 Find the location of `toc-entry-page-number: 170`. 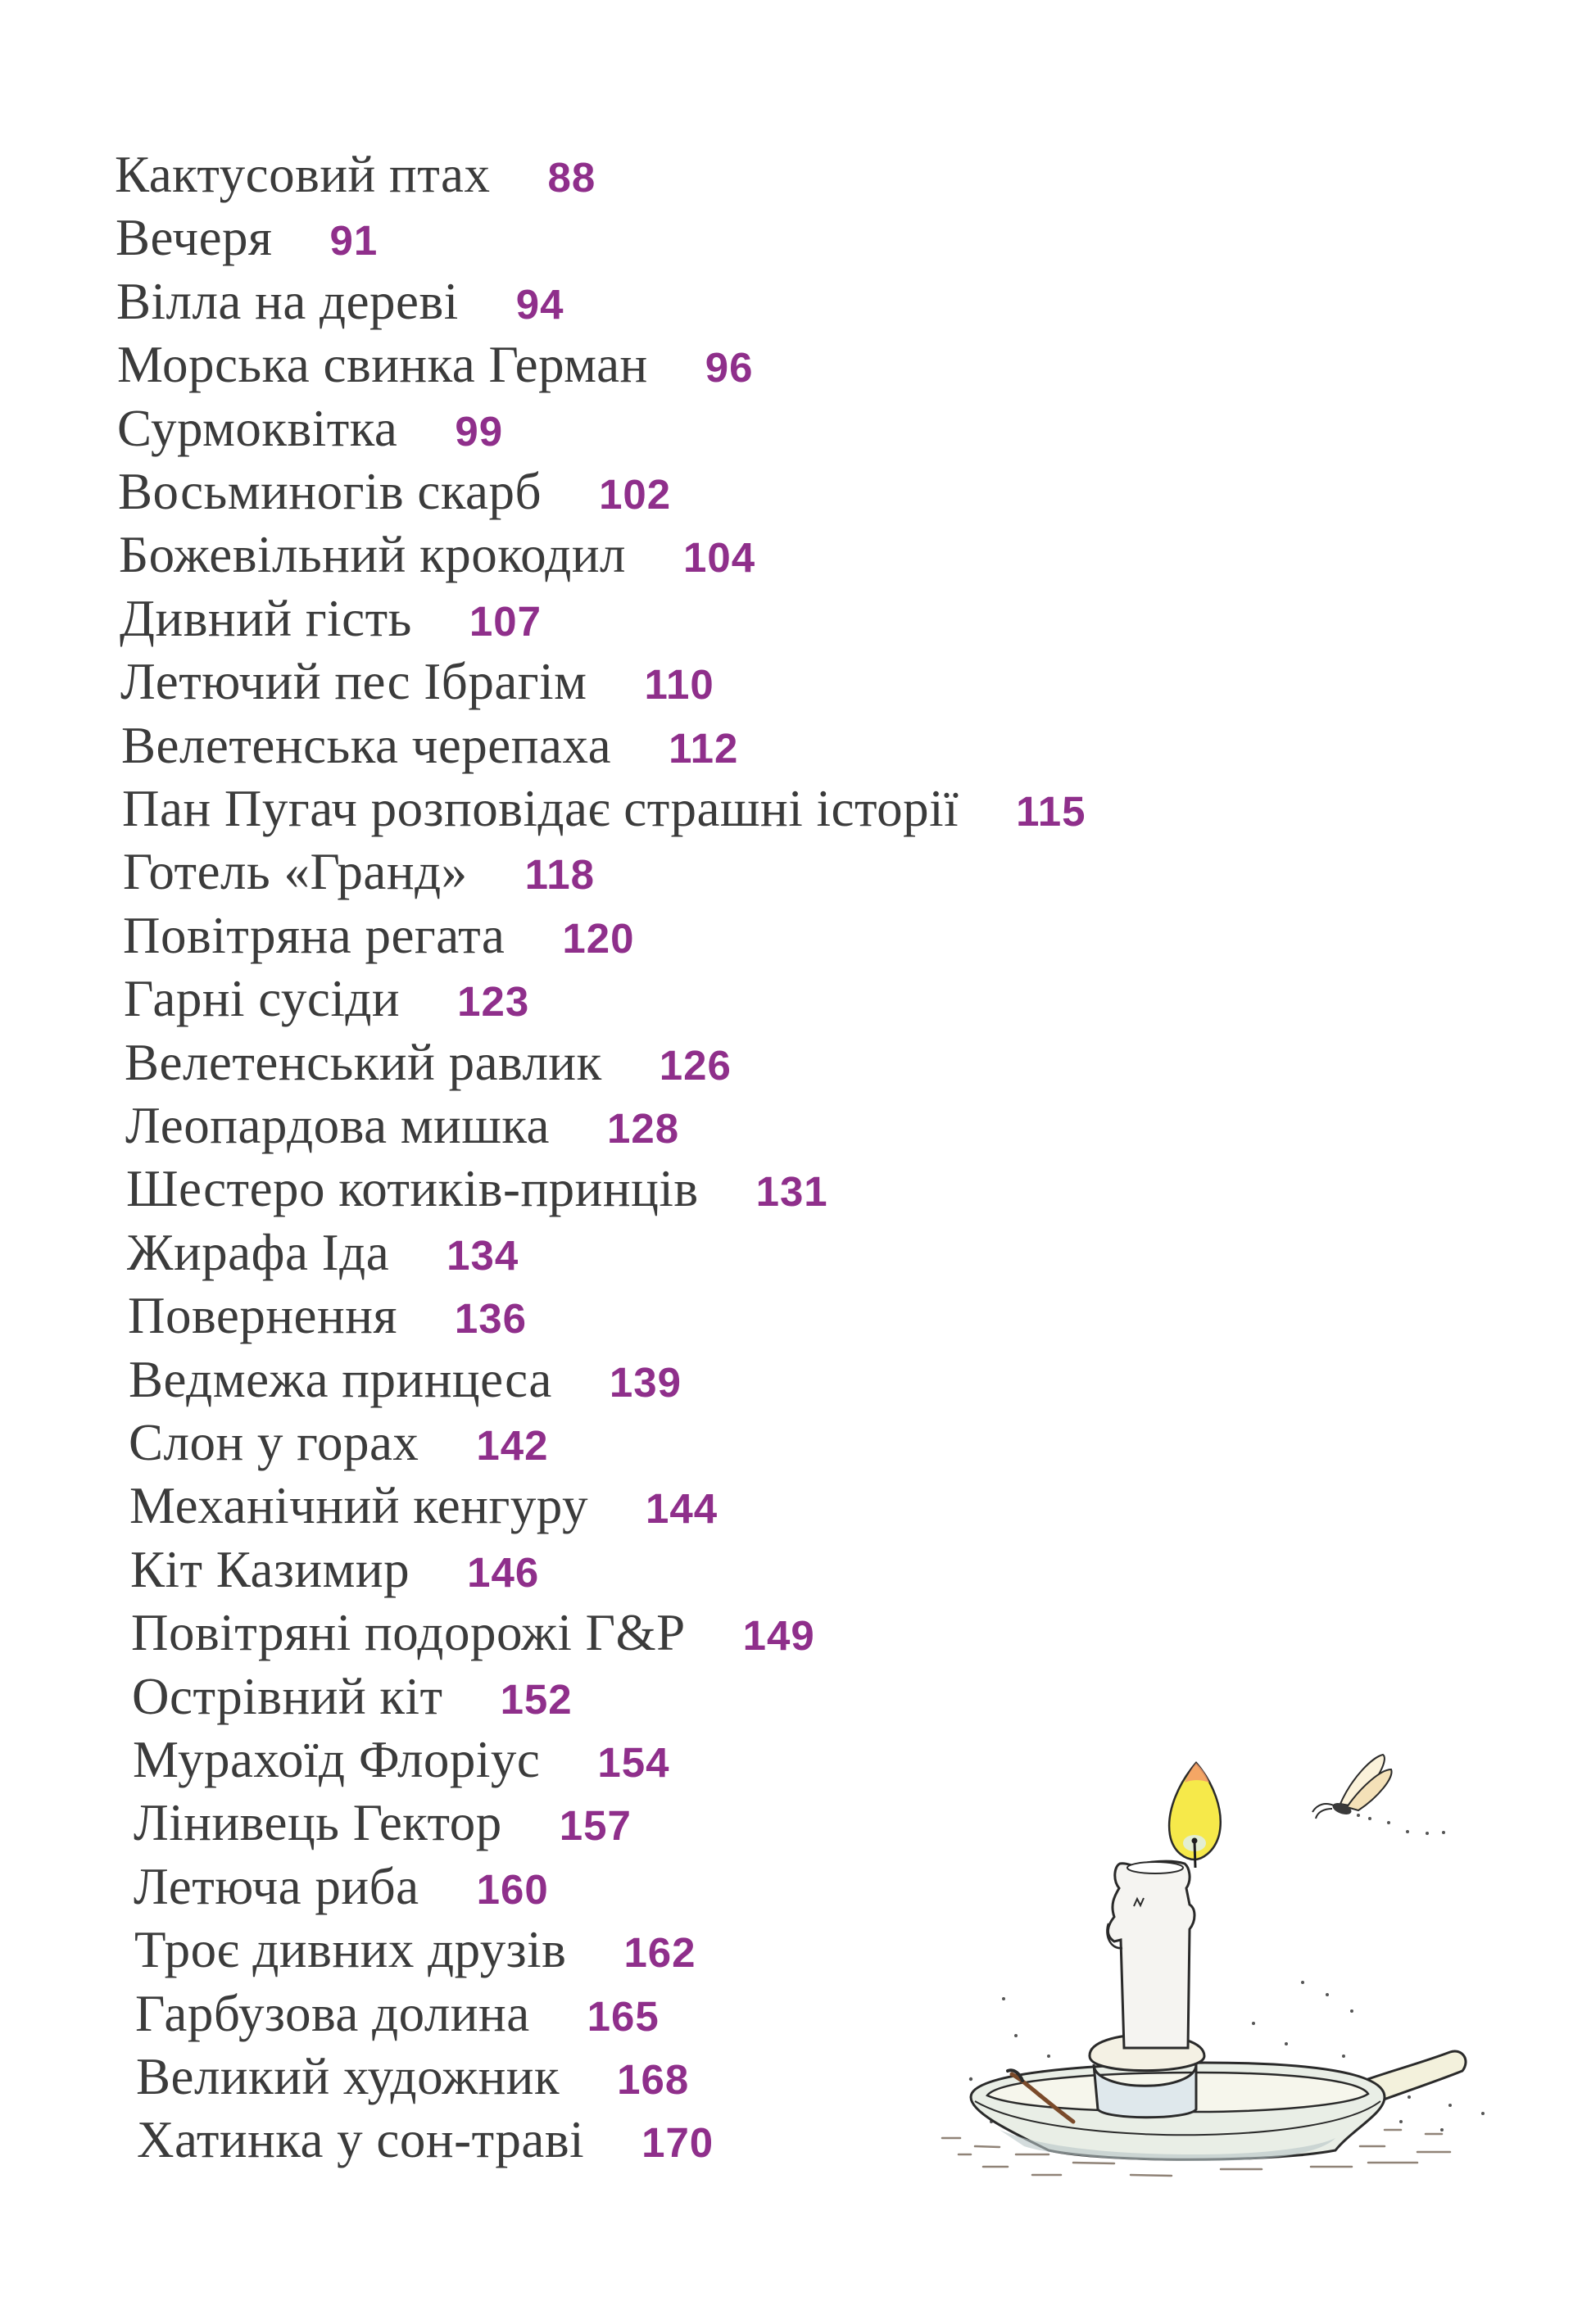

toc-entry-page-number: 170 is located at coordinates (677, 2142).